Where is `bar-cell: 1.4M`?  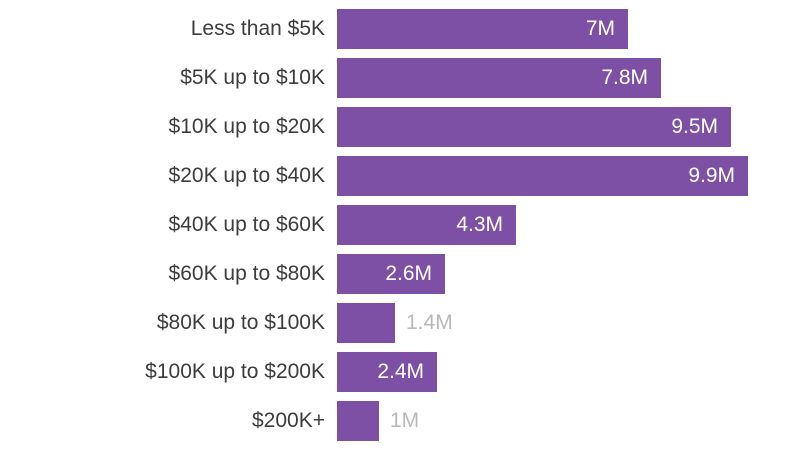 bar-cell: 1.4M is located at coordinates (568, 323).